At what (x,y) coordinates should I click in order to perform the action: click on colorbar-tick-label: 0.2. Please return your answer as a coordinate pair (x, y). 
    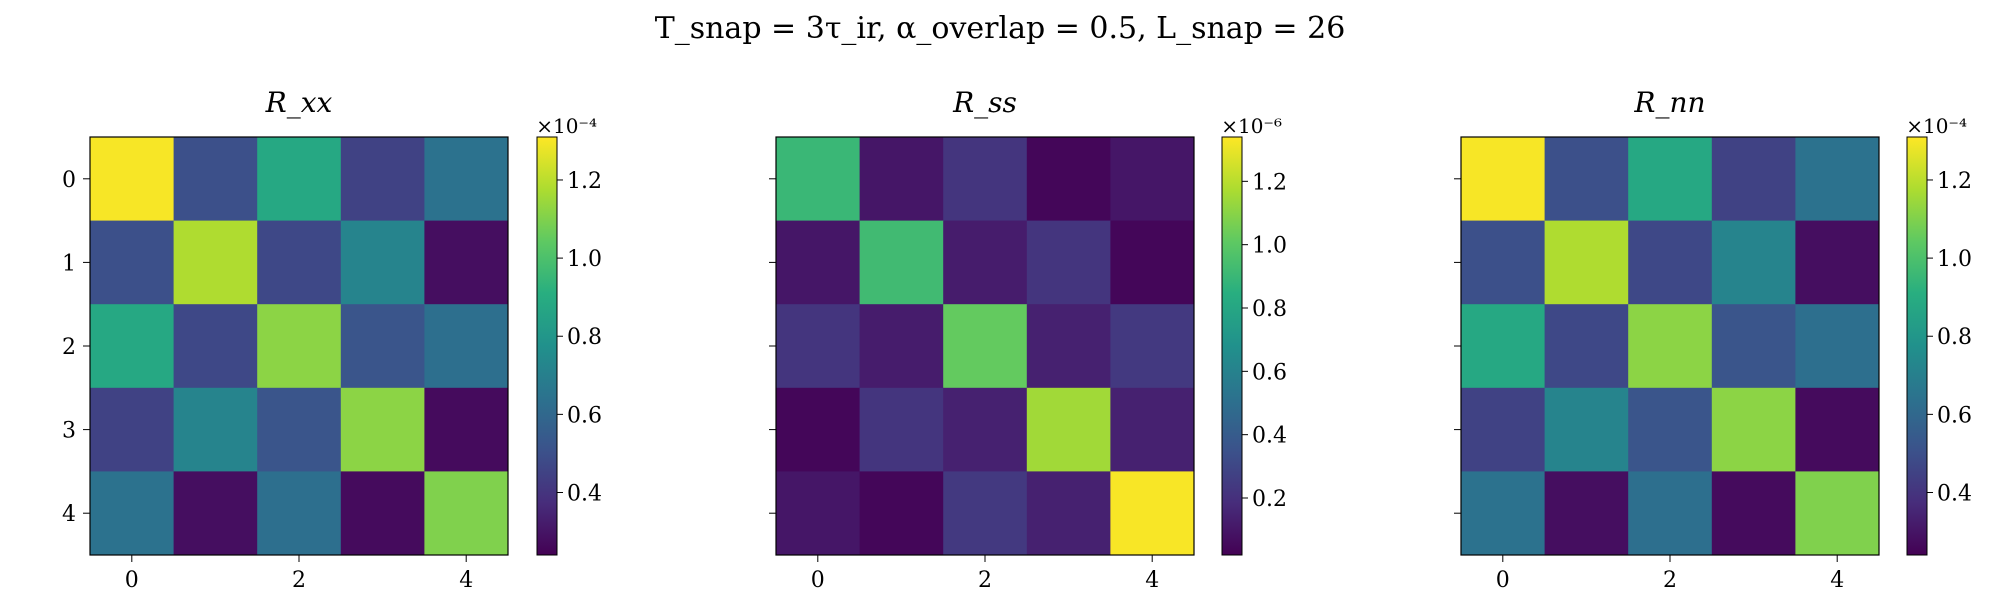
    Looking at the image, I should click on (1269, 499).